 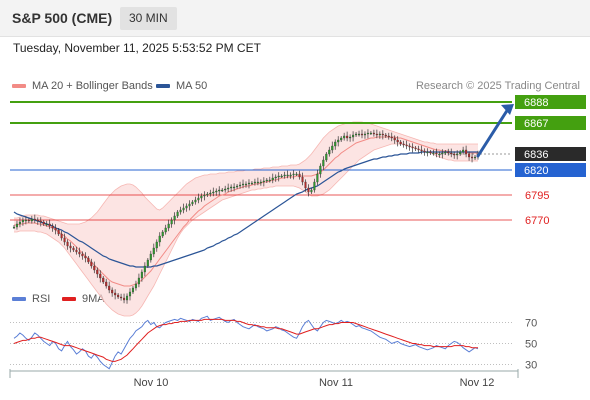 What do you see at coordinates (507, 109) in the screenshot?
I see `forecast-arrow-head` at bounding box center [507, 109].